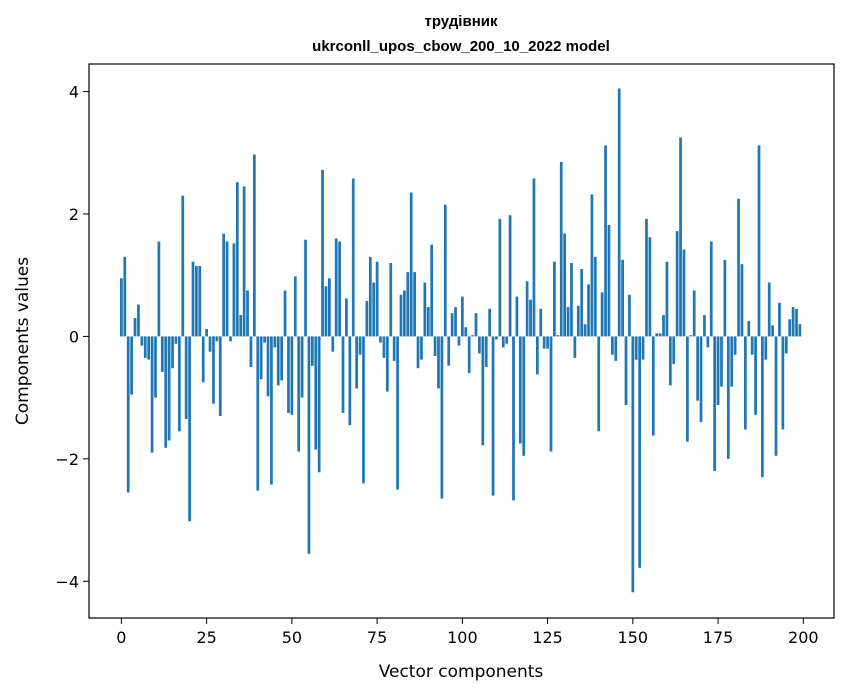 Image resolution: width=847 pixels, height=696 pixels. Describe the element at coordinates (633, 637) in the screenshot. I see `x-tick-label-6: 150` at that location.